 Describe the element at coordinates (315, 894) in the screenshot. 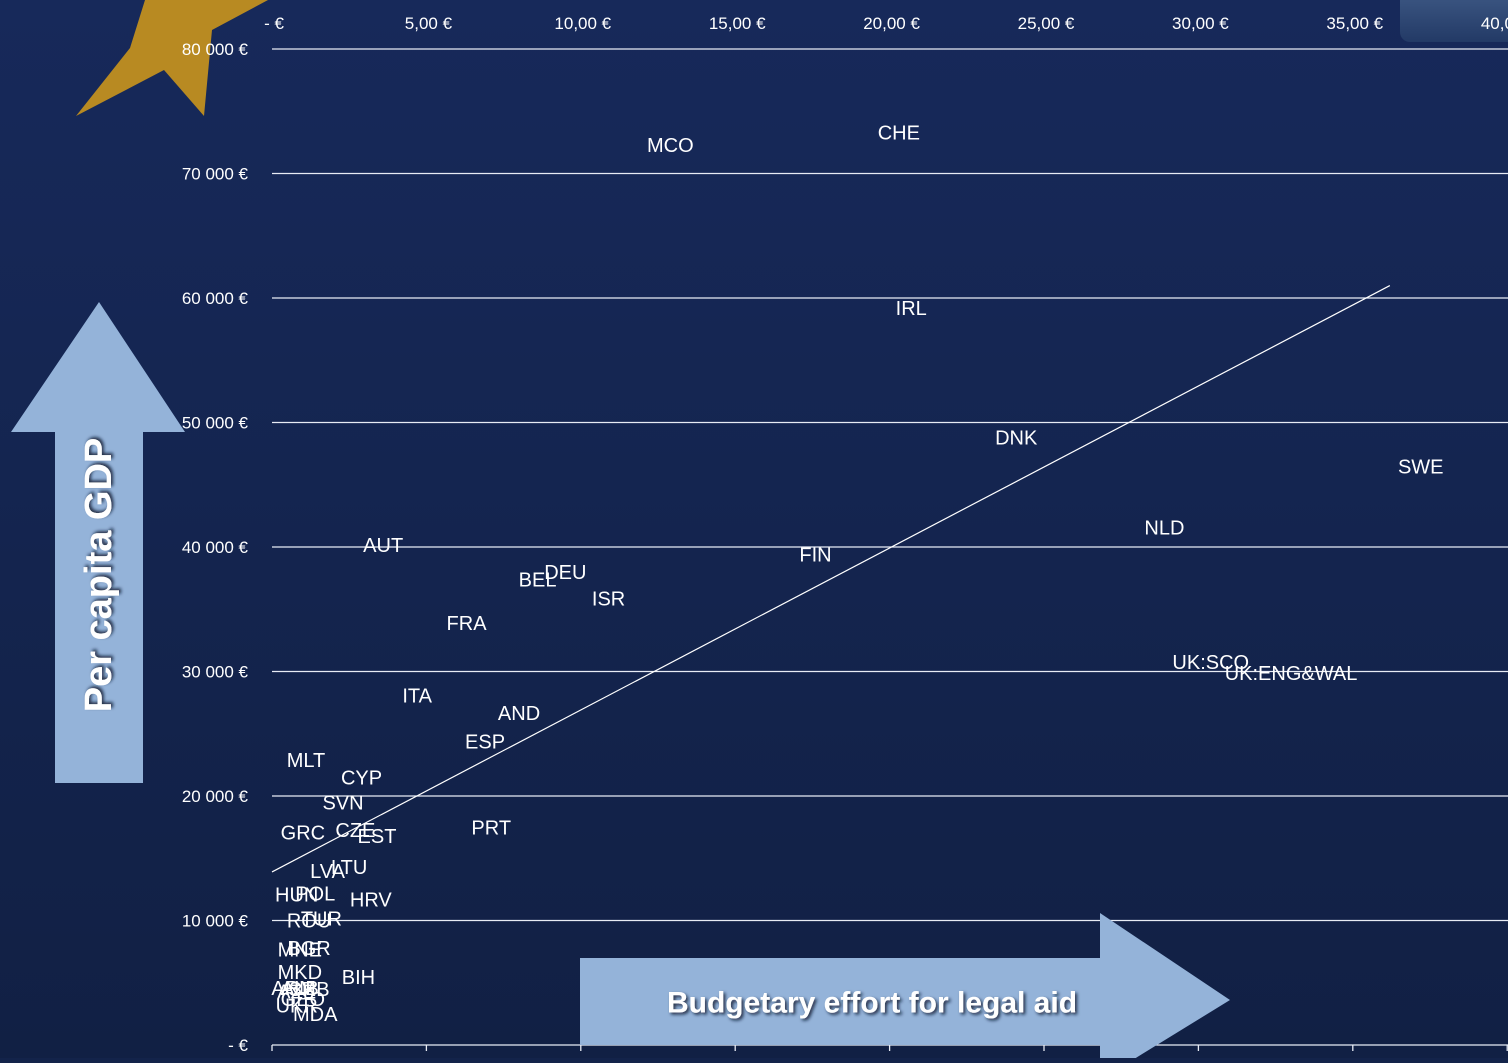

I see `data-point-label: POL` at that location.